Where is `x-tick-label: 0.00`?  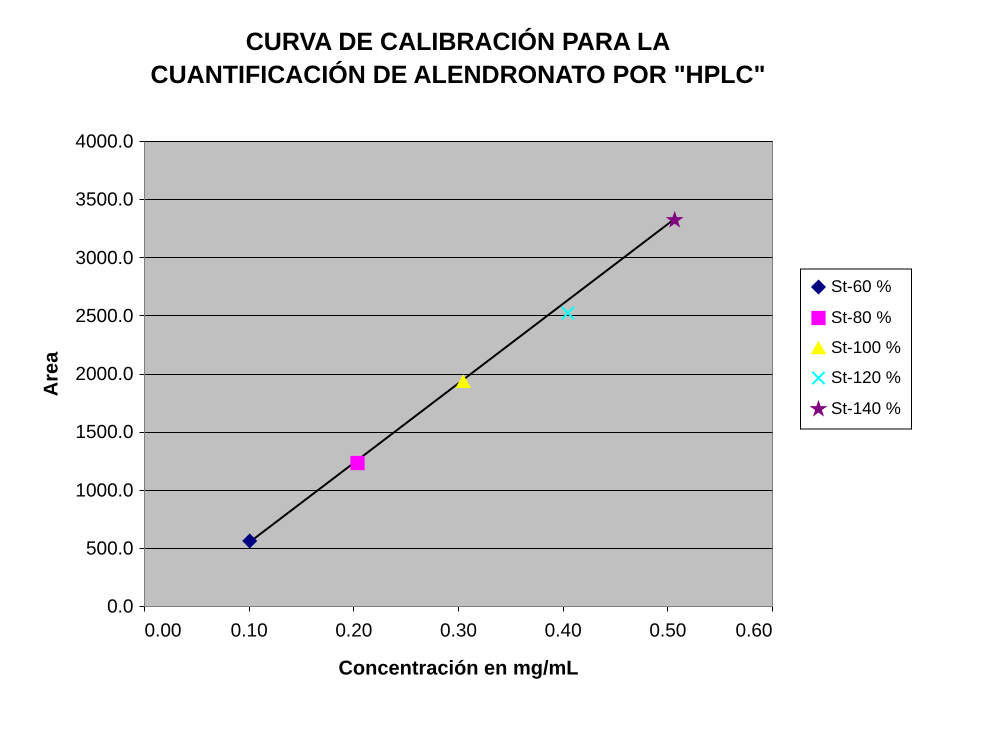 x-tick-label: 0.00 is located at coordinates (163, 631).